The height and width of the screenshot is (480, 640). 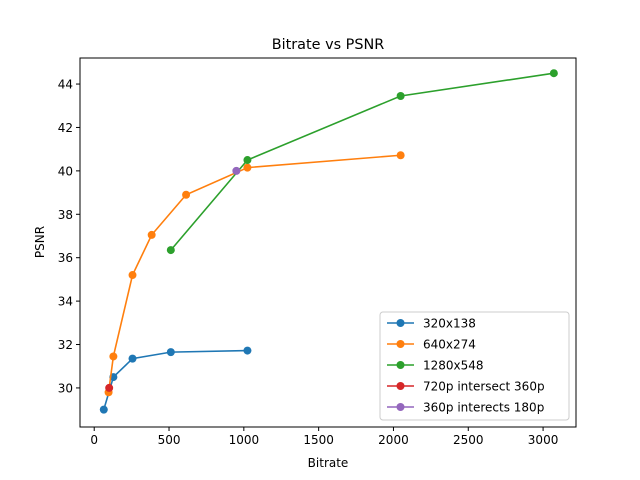 I want to click on legend-label: 720p intersect 360p, so click(x=484, y=387).